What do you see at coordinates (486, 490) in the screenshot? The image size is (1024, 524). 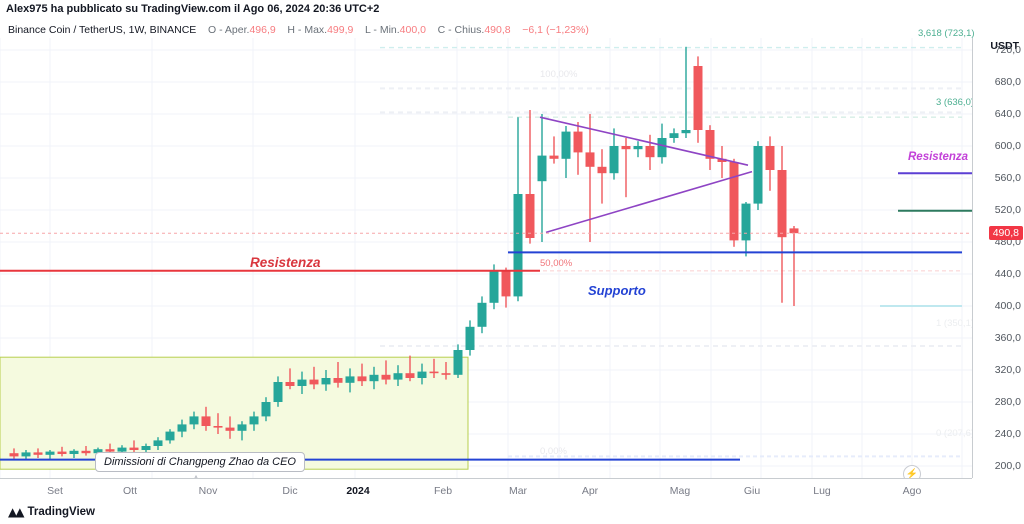 I see `time-axis: Set Ott Nov Dic 2024 Feb Mar Apr Mag Giu Lug Ago` at bounding box center [486, 490].